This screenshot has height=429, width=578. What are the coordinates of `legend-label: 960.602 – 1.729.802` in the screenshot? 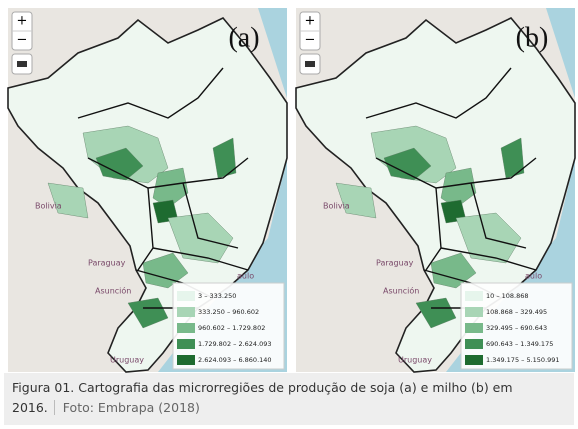 It's located at (231, 328).